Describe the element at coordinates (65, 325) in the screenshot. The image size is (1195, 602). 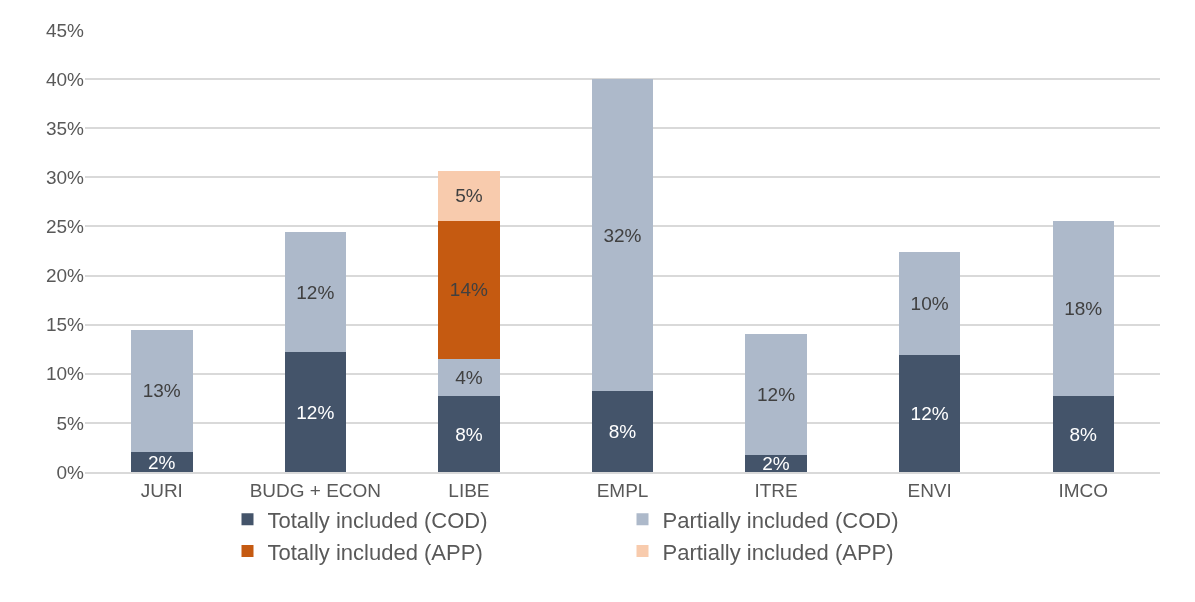
I see `y-tick-label: 15%` at that location.